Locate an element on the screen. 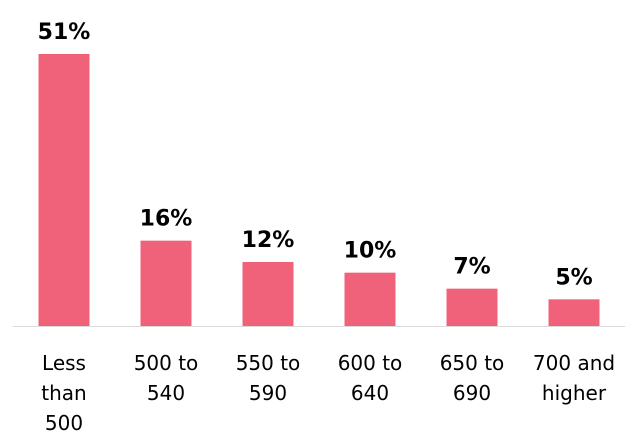 This screenshot has height=437, width=634. category-label-line: 690 is located at coordinates (472, 393).